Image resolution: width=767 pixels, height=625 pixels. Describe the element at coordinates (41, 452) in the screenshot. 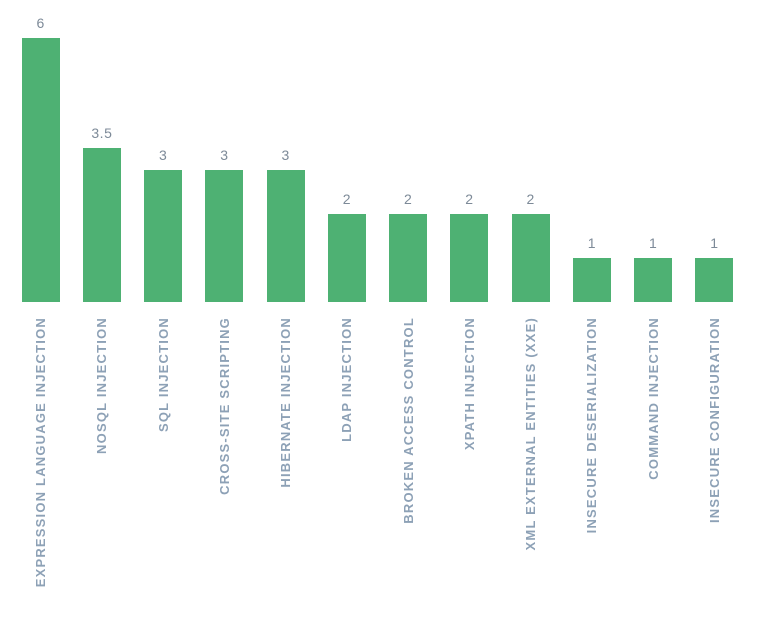

I see `category-label: EXPRESSION LANGUAGE INJECTION` at that location.